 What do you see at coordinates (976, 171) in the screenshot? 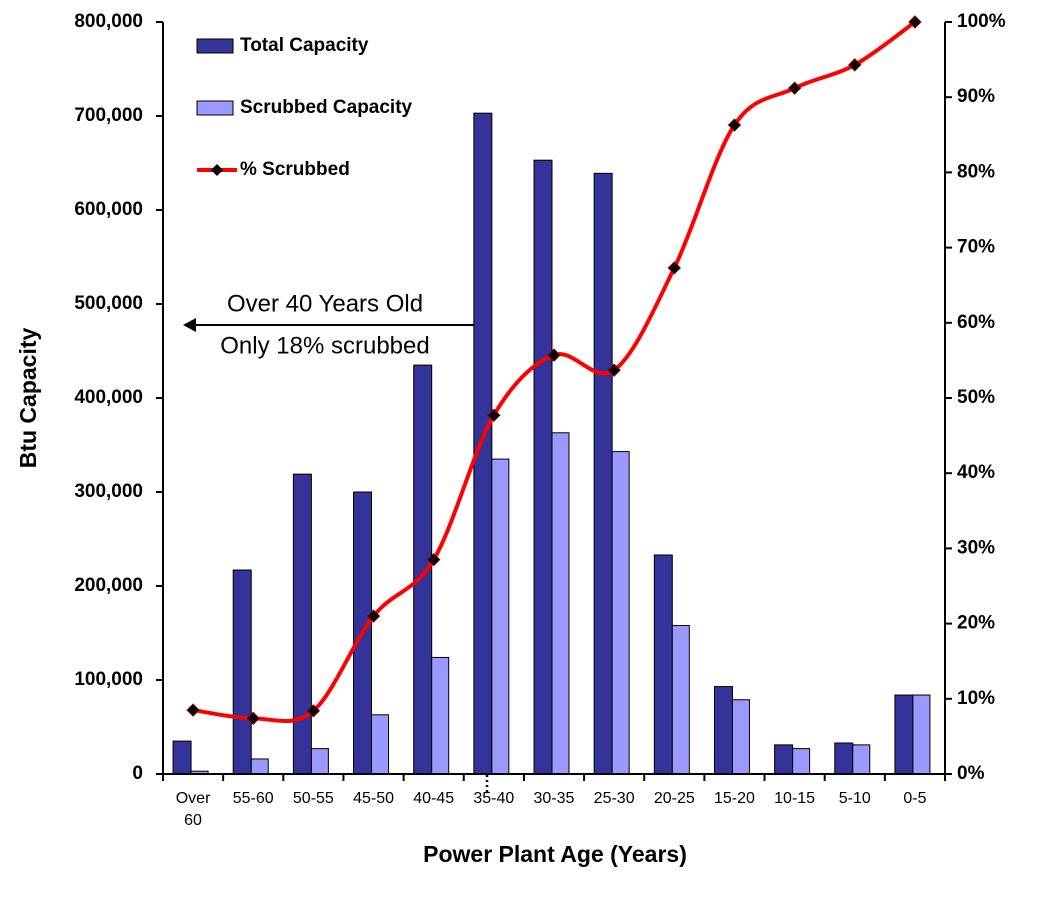
I see `y2-tick-label: 80%` at bounding box center [976, 171].